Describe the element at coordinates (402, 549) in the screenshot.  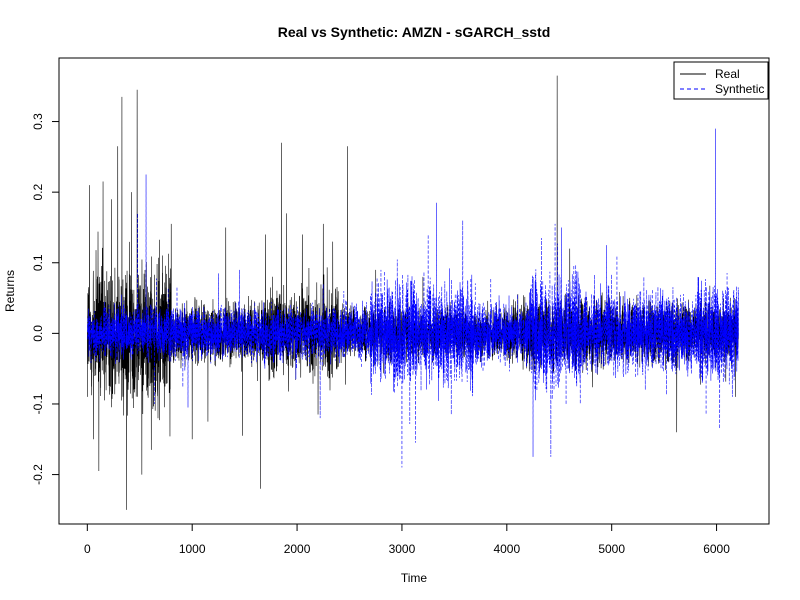
I see `x-tick-label: 3000` at that location.